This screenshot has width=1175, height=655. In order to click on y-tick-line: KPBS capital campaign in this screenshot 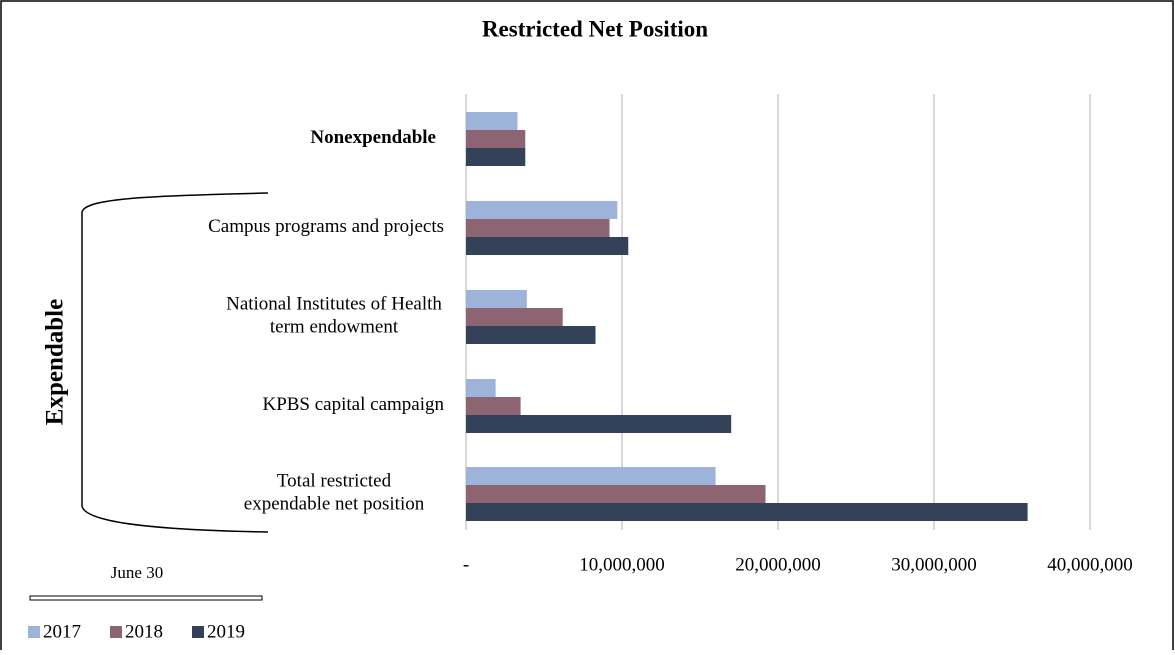, I will do `click(353, 404)`.